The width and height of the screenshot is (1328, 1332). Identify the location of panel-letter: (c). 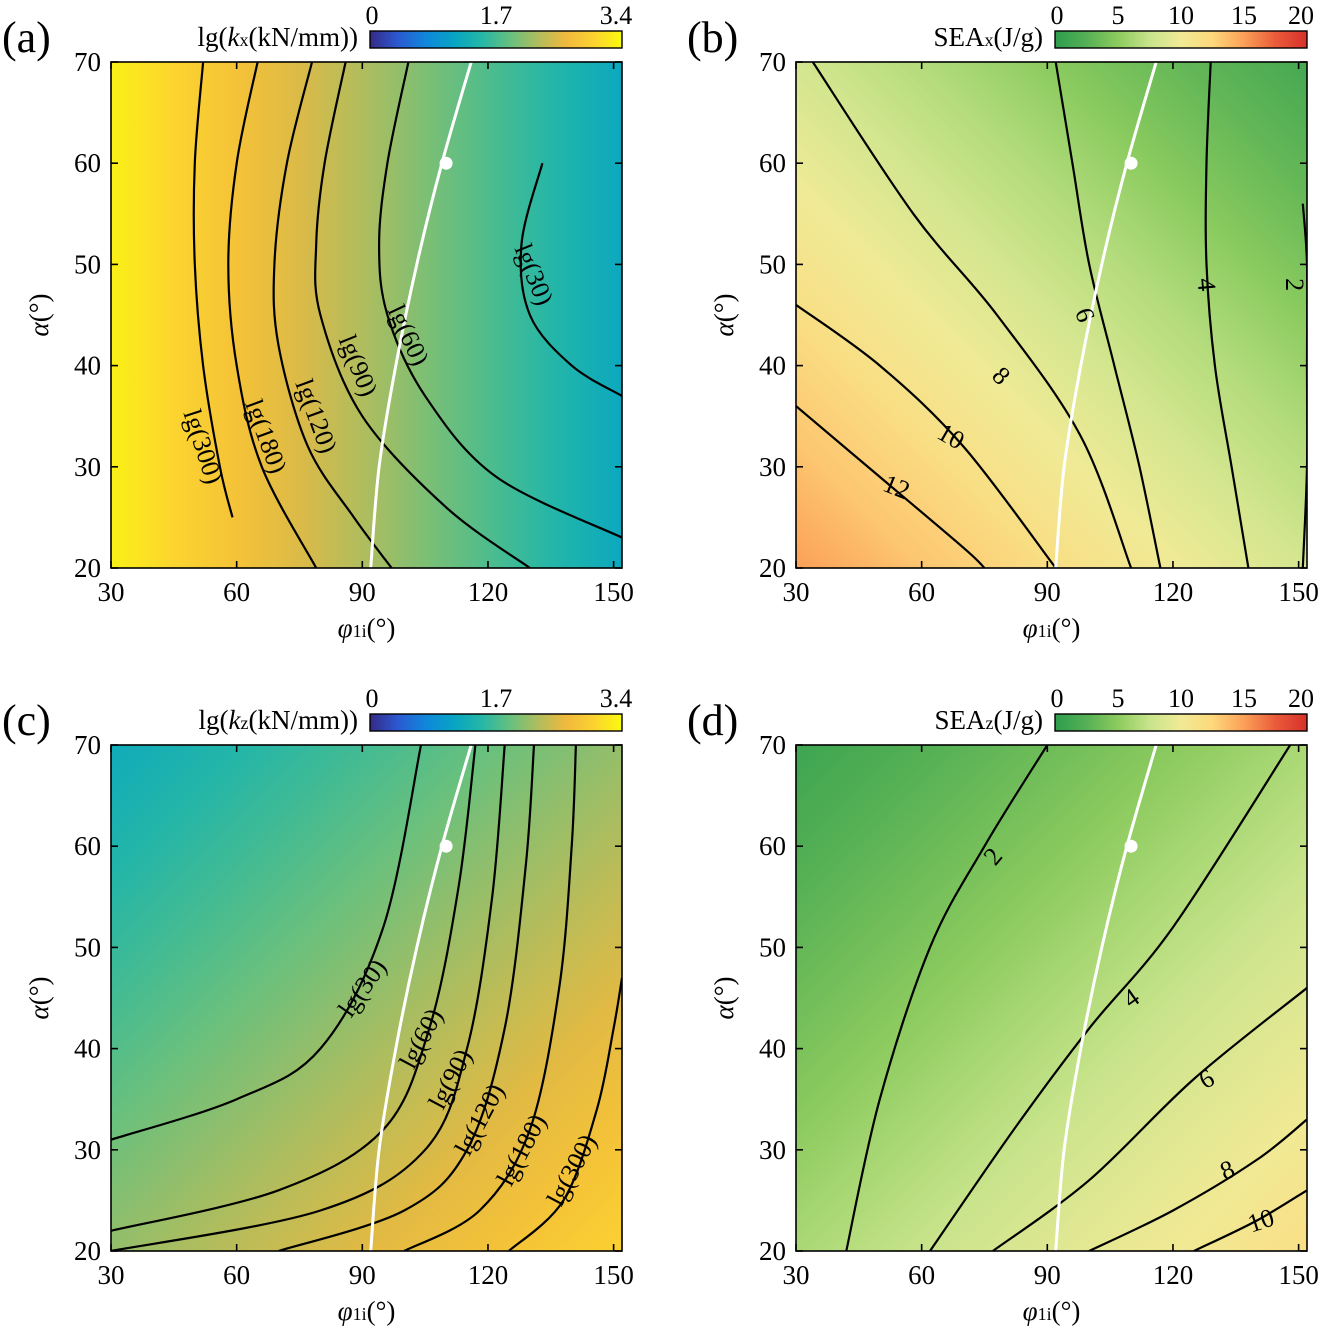
(26, 720).